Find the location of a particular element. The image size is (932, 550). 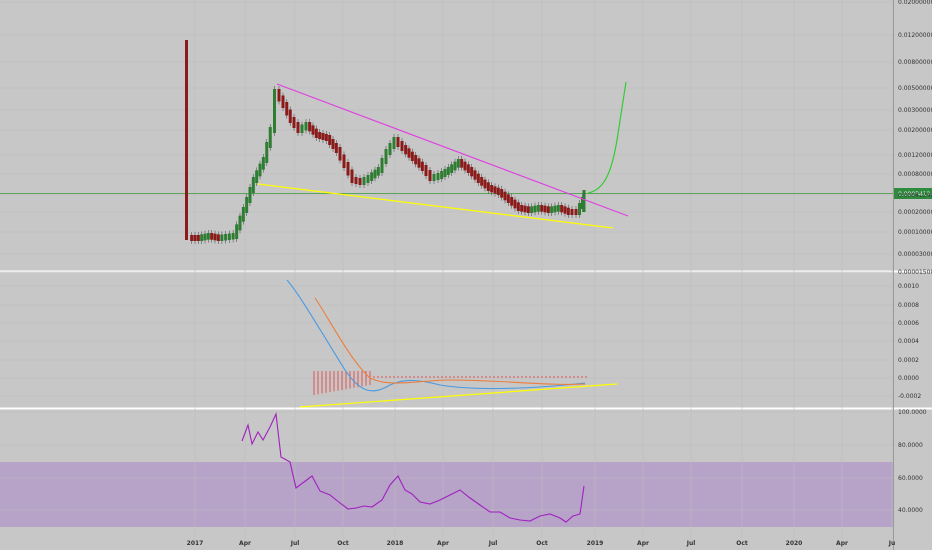

price-tick: 0.01200000 is located at coordinates (915, 35).